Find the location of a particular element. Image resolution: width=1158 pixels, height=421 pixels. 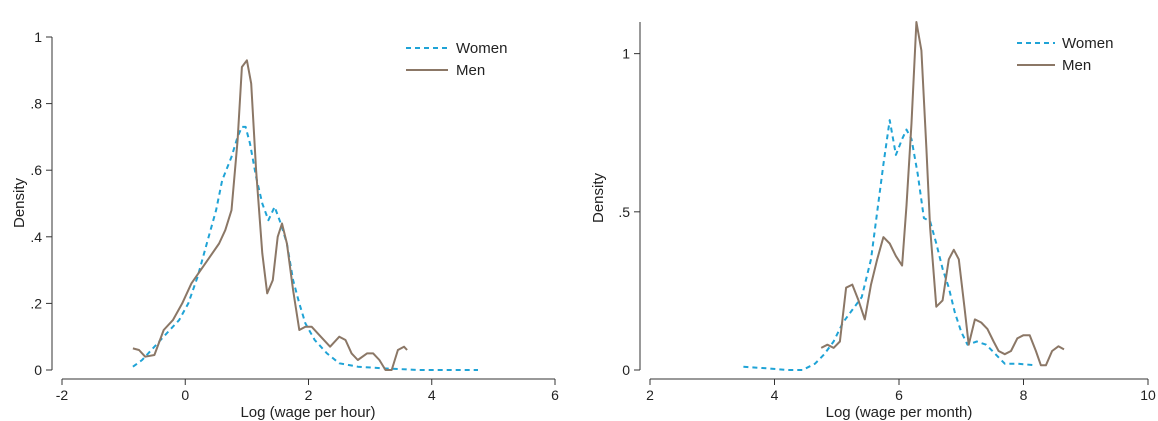

y-tick-label: .2 is located at coordinates (36, 303).